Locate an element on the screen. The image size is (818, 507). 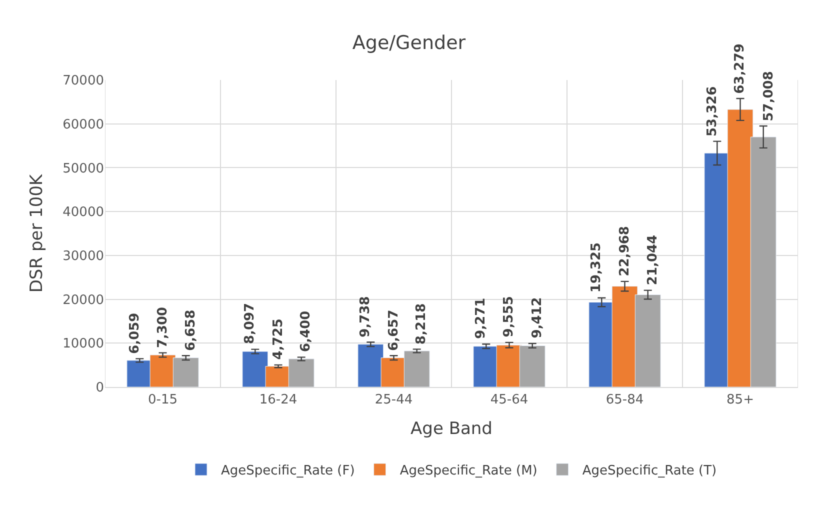
data-label: 9,738 is located at coordinates (366, 317).